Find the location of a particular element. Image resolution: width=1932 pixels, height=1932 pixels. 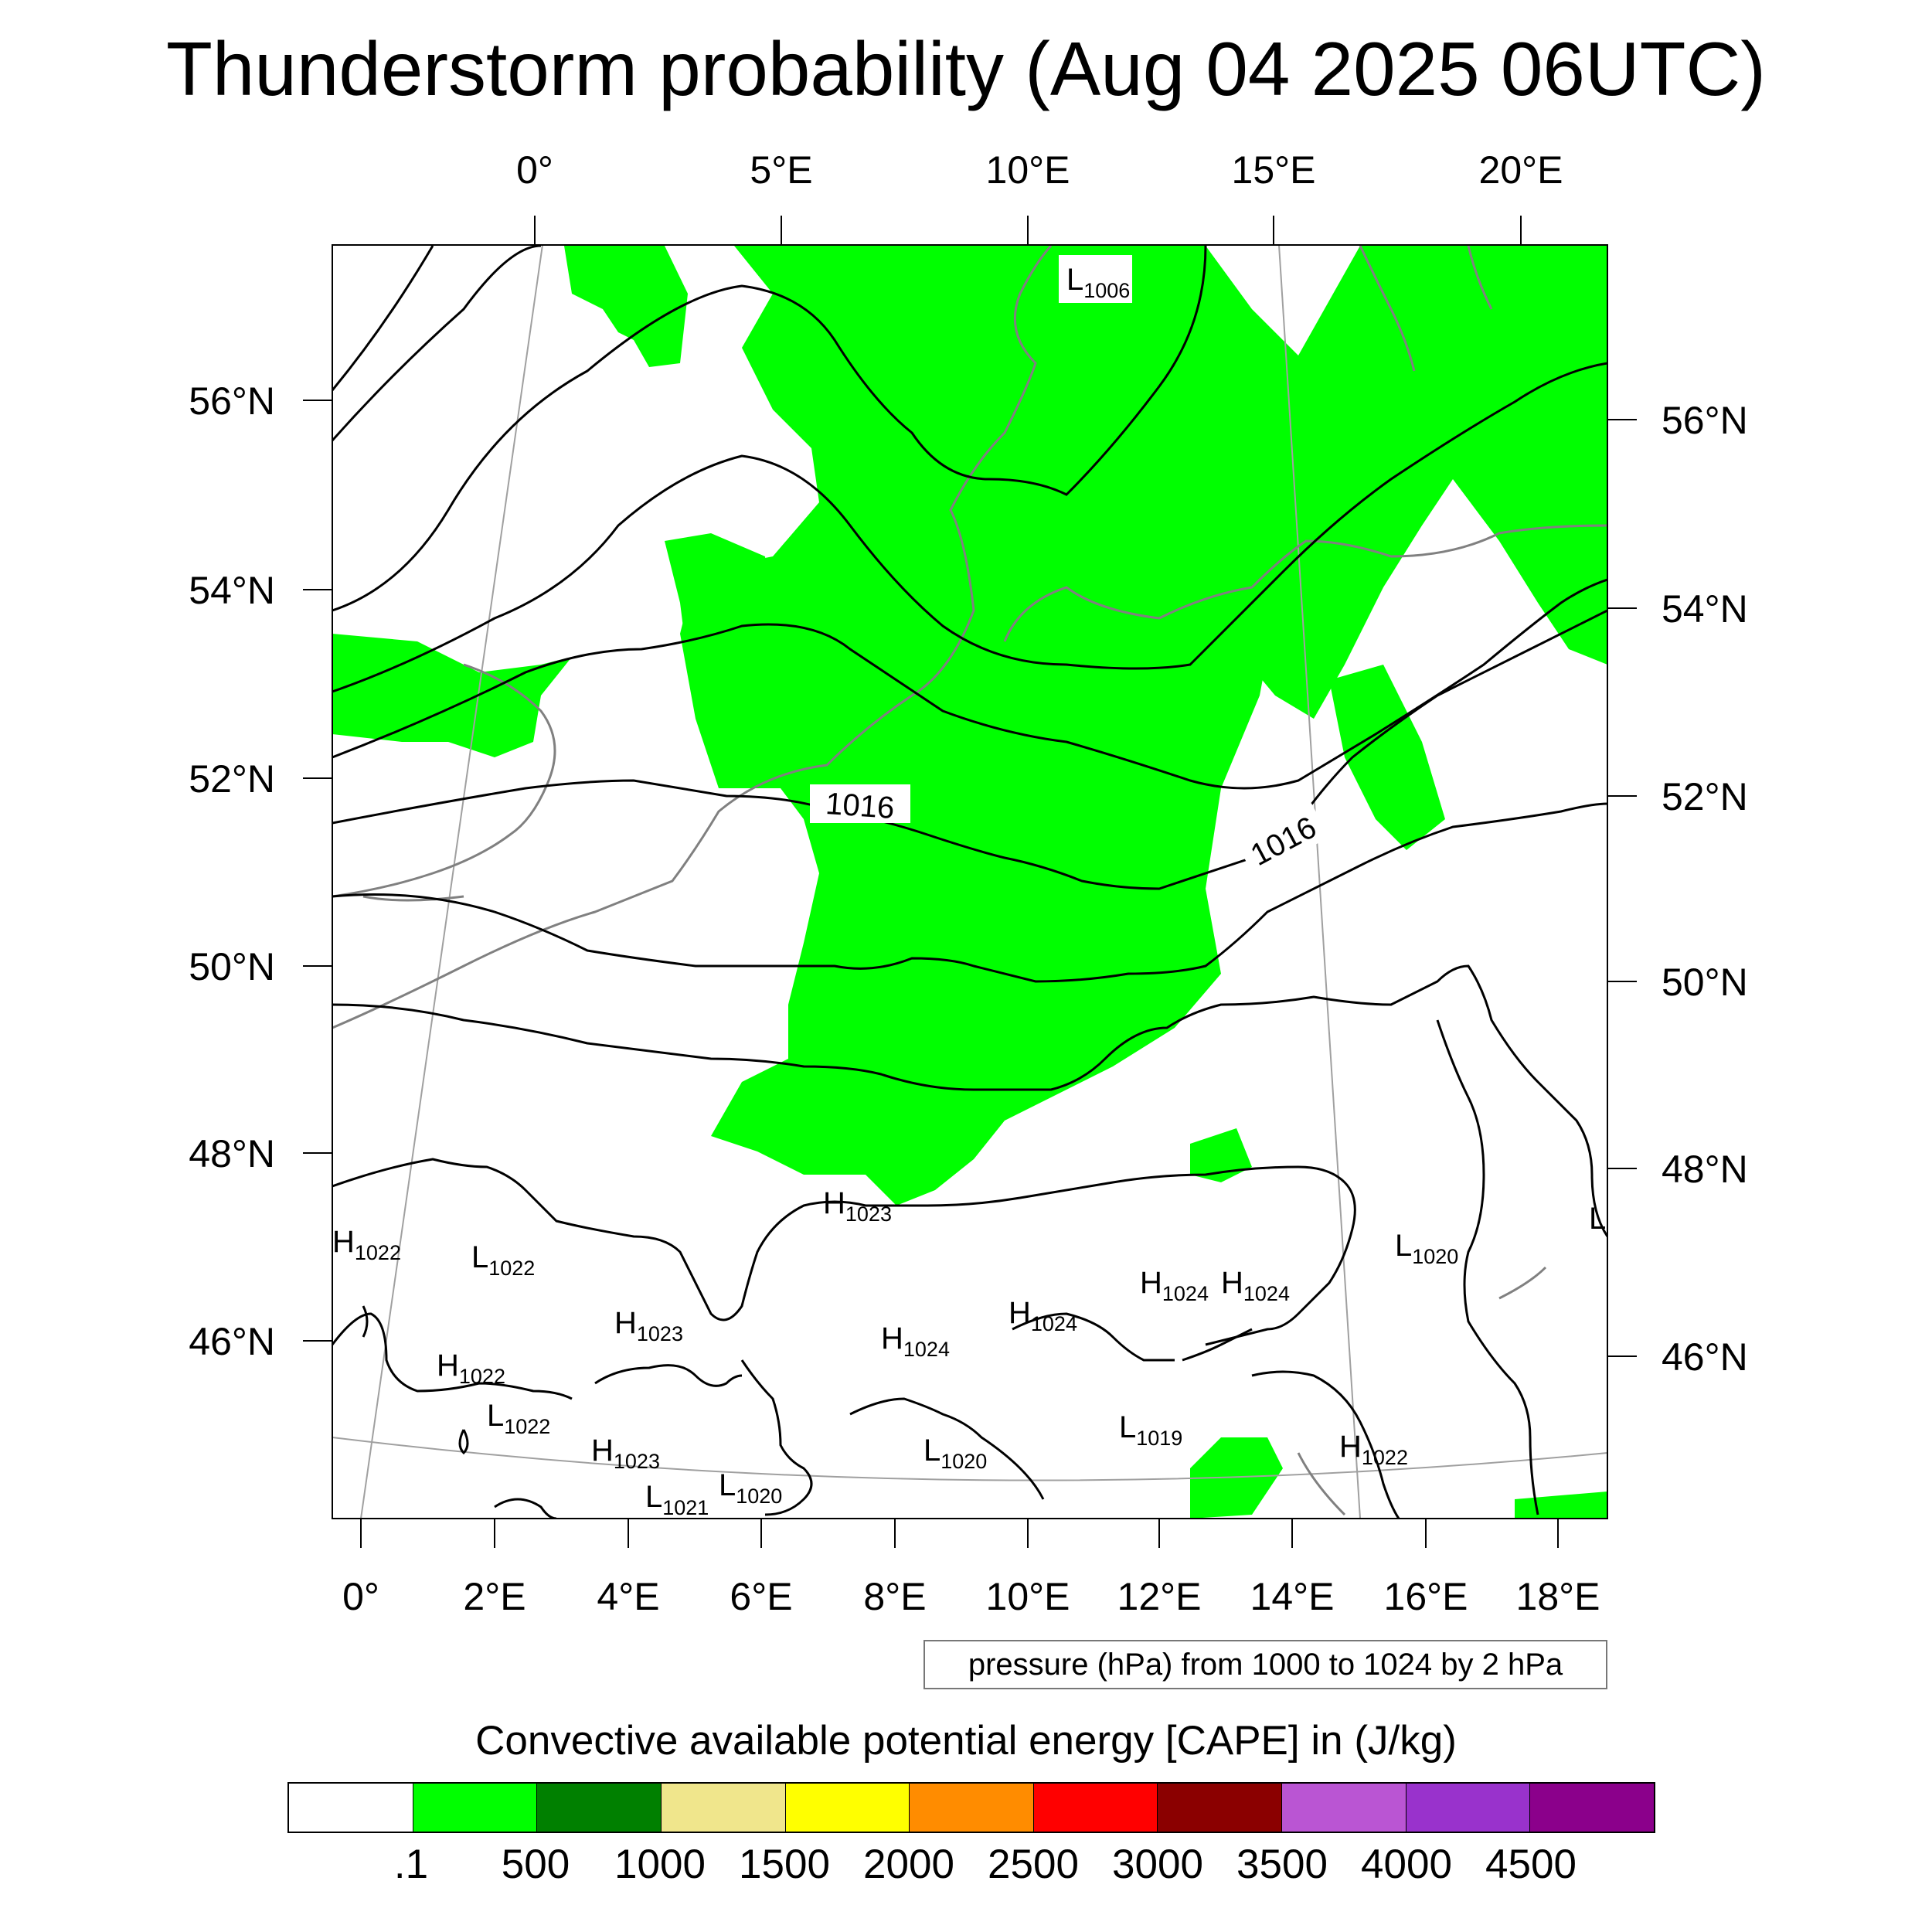

left-latitude-labels: 56°N 54°N 52°N 50°N 48°N 46°N is located at coordinates (232, 871).